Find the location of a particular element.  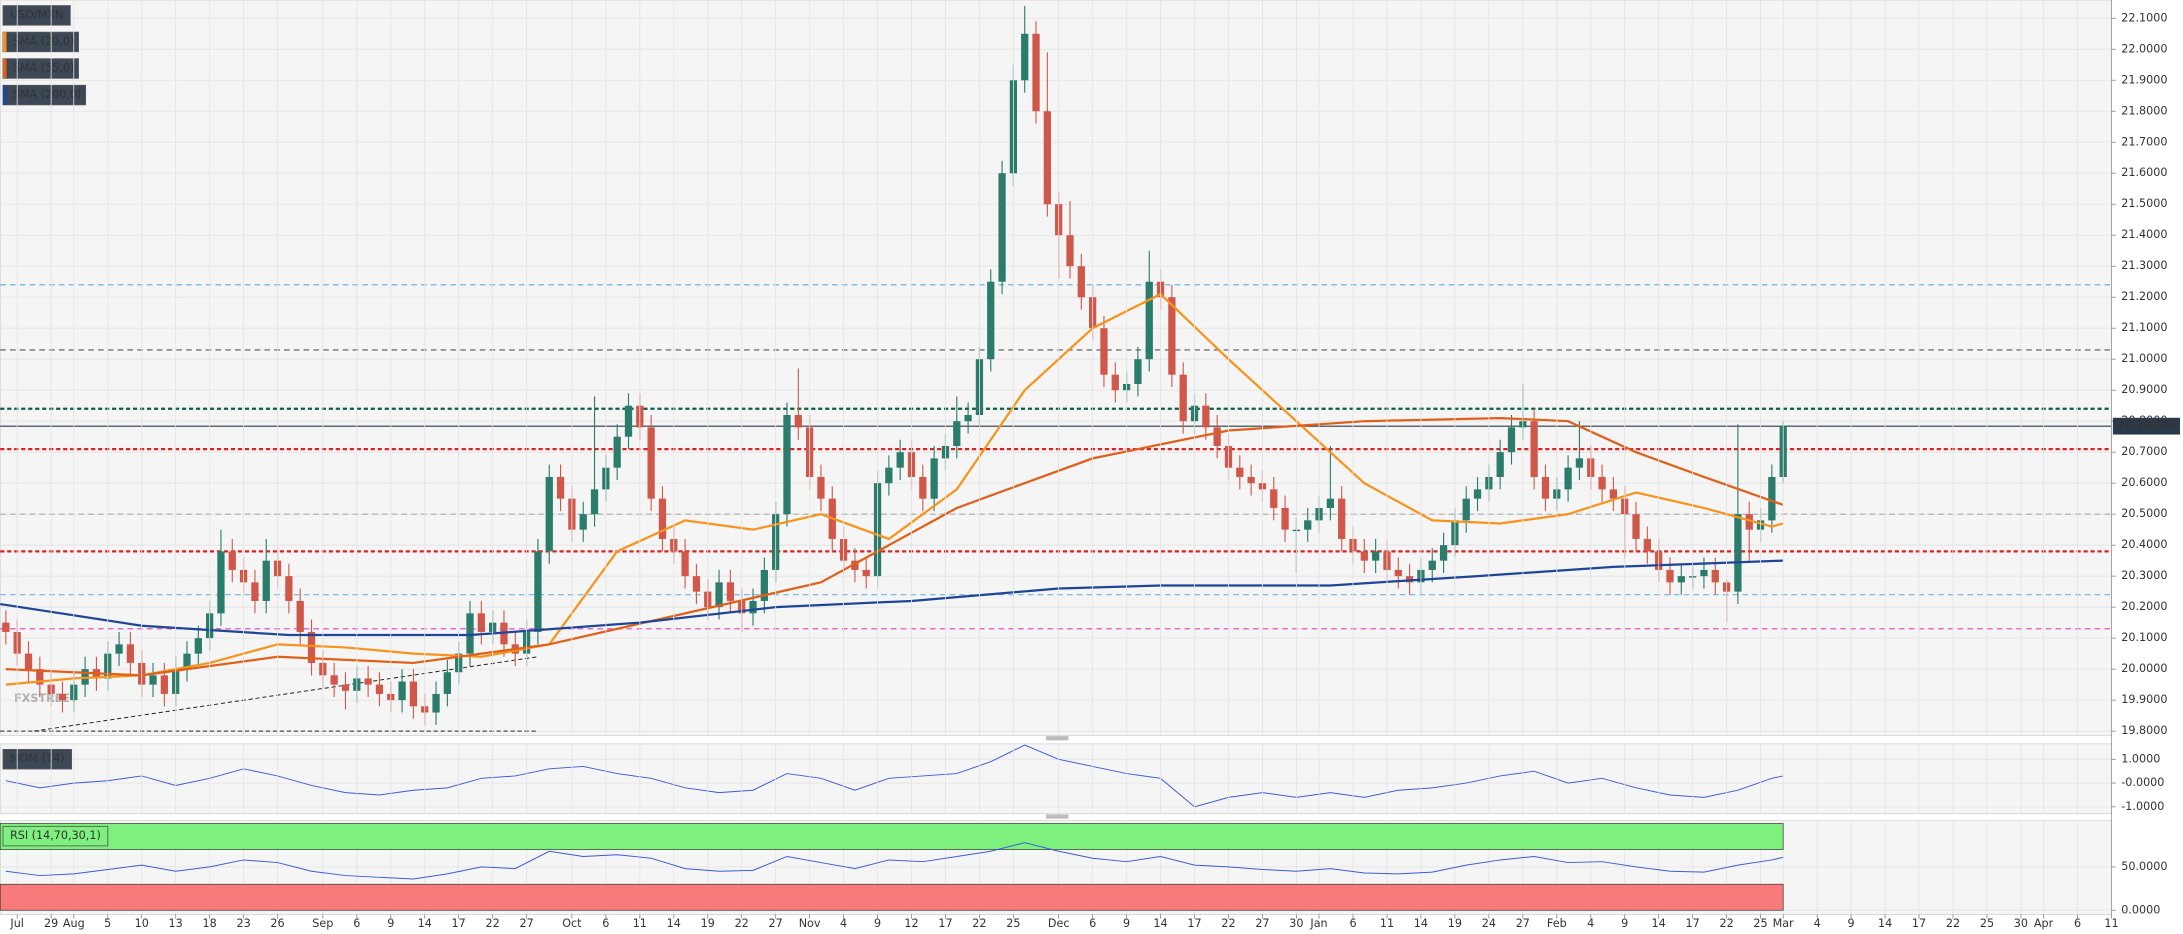

x-tick-label: 5 is located at coordinates (107, 923).